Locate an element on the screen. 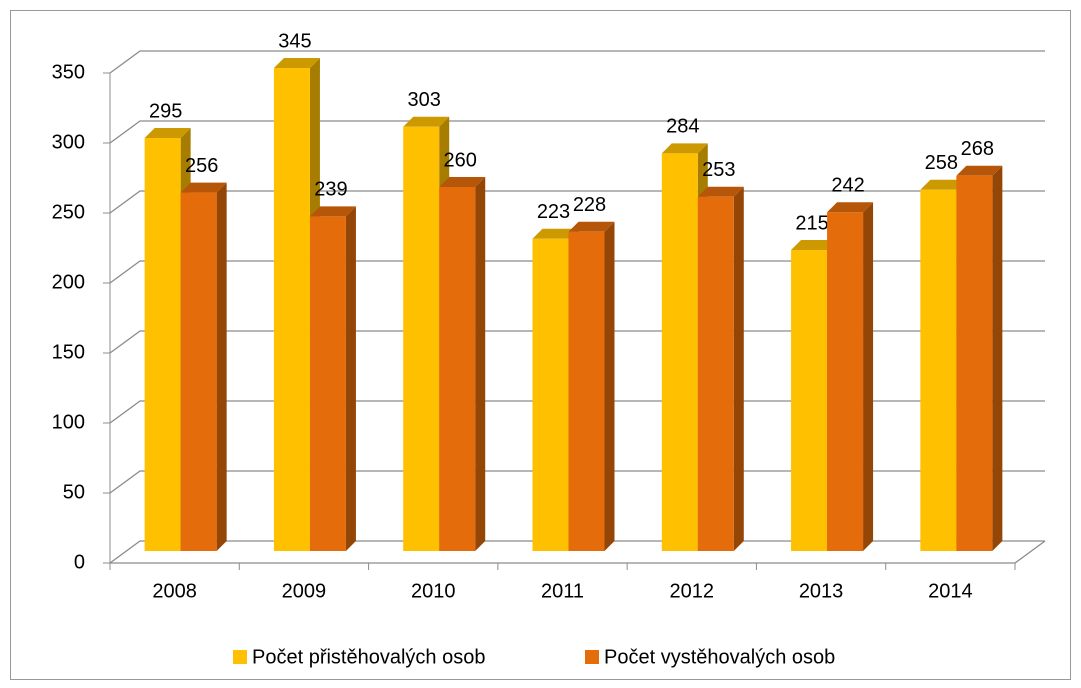 The image size is (1081, 688). y-tick-label: 250 is located at coordinates (68, 212).